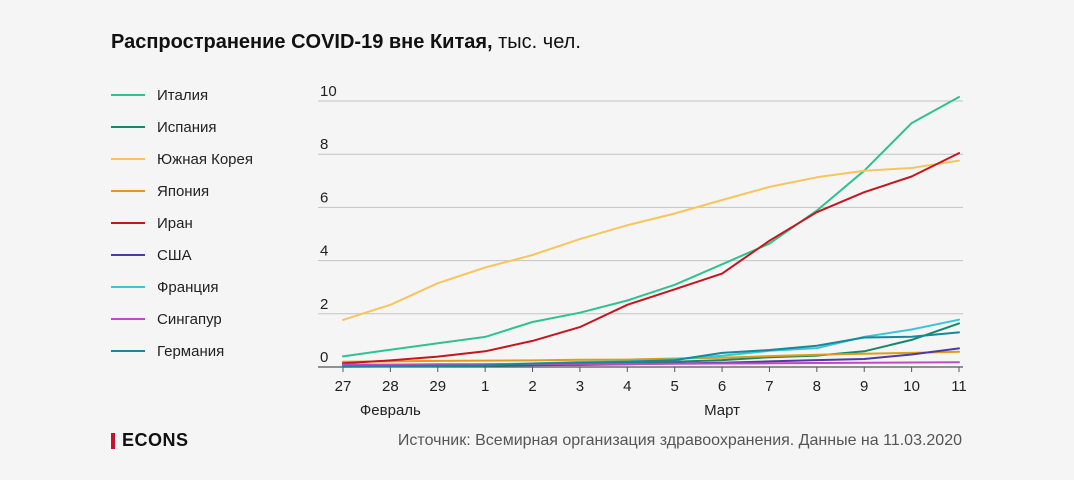  What do you see at coordinates (324, 251) in the screenshot?
I see `y-tick-label-4: 4` at bounding box center [324, 251].